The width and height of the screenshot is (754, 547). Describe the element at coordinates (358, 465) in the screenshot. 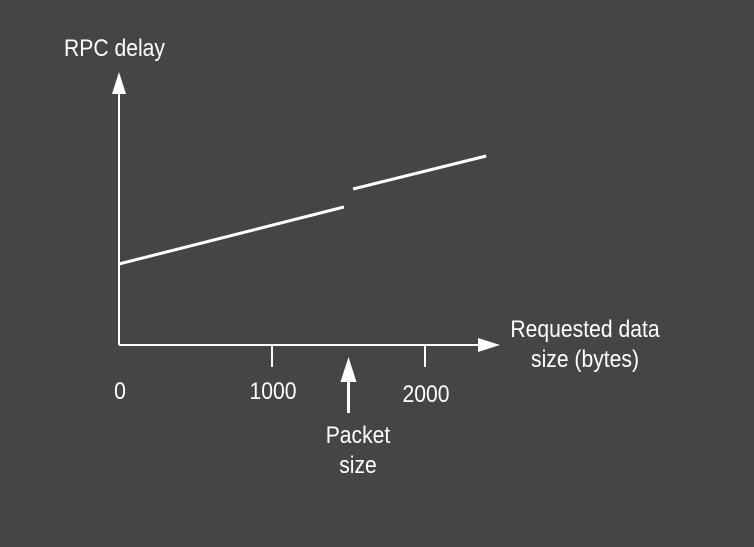

I see `packet-size-annotation-line-2: size` at that location.